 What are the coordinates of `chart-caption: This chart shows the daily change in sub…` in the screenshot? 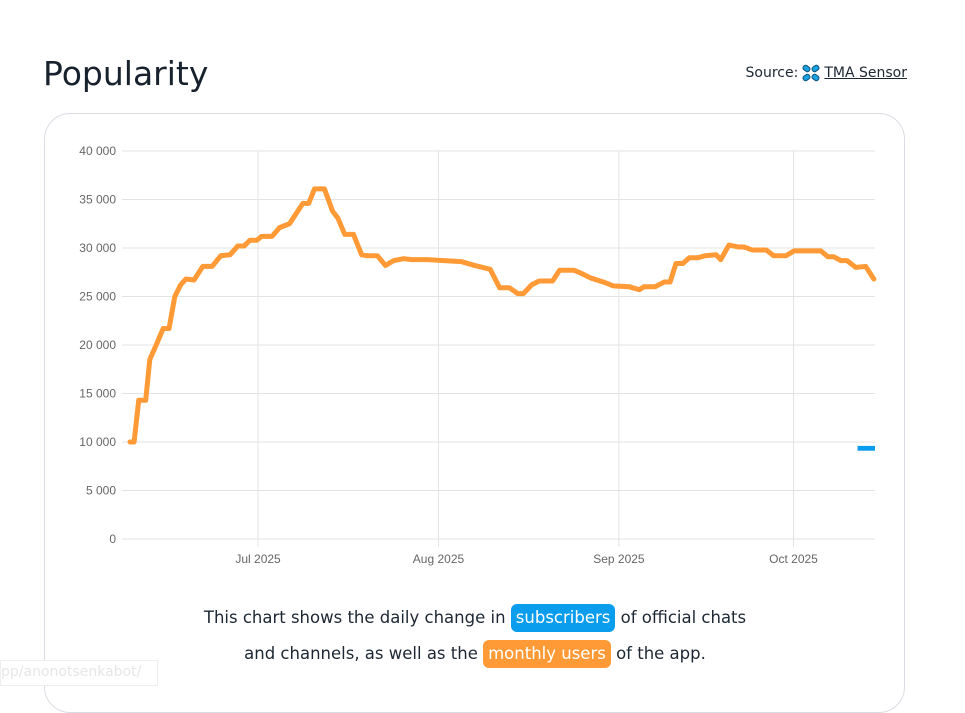 It's located at (475, 636).